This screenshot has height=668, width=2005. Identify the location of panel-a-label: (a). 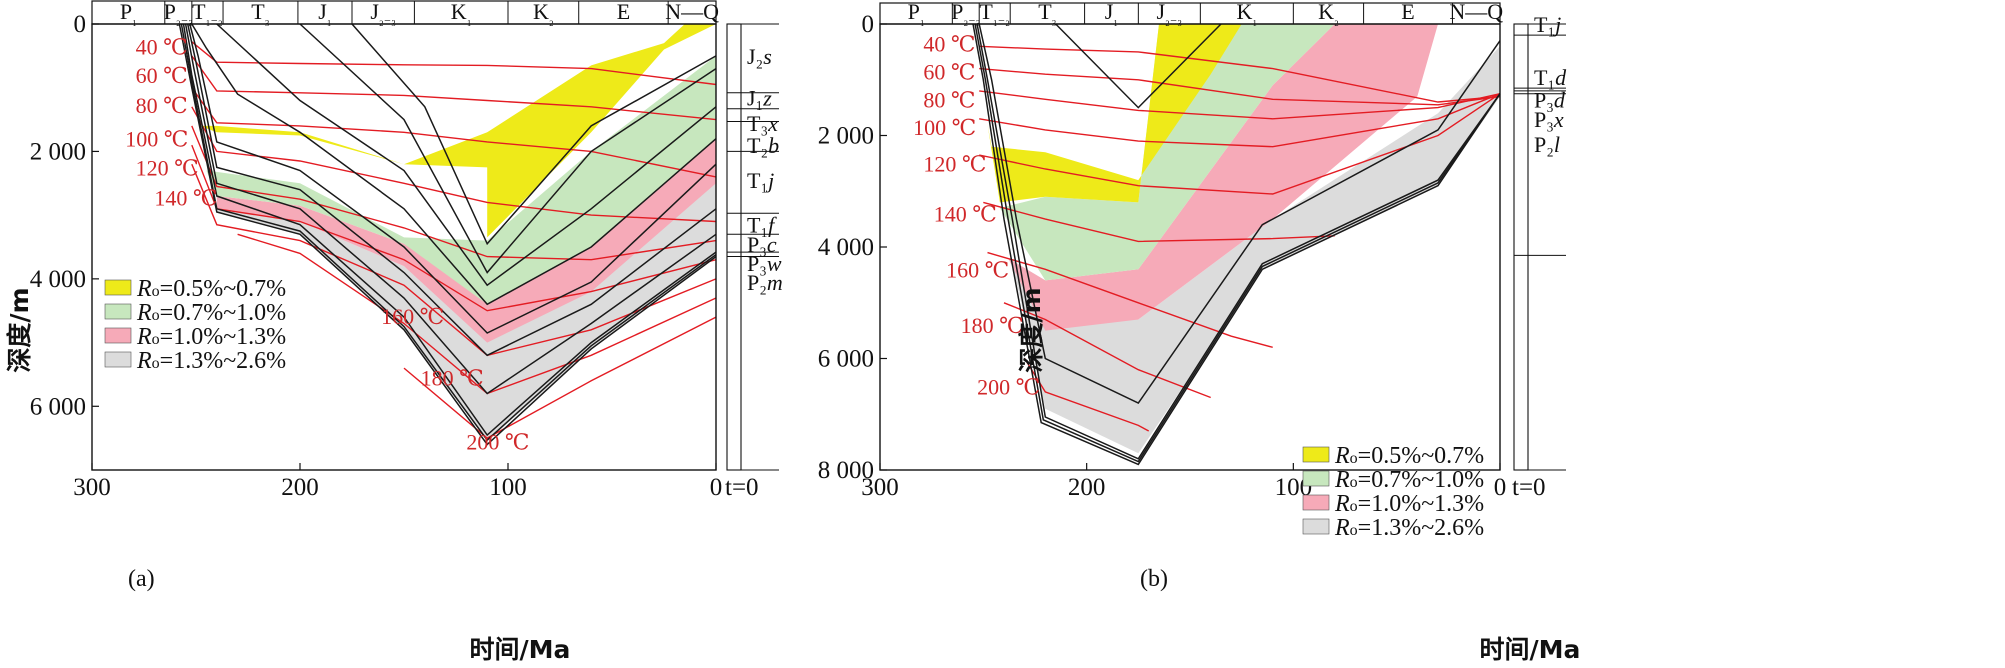
(141, 579).